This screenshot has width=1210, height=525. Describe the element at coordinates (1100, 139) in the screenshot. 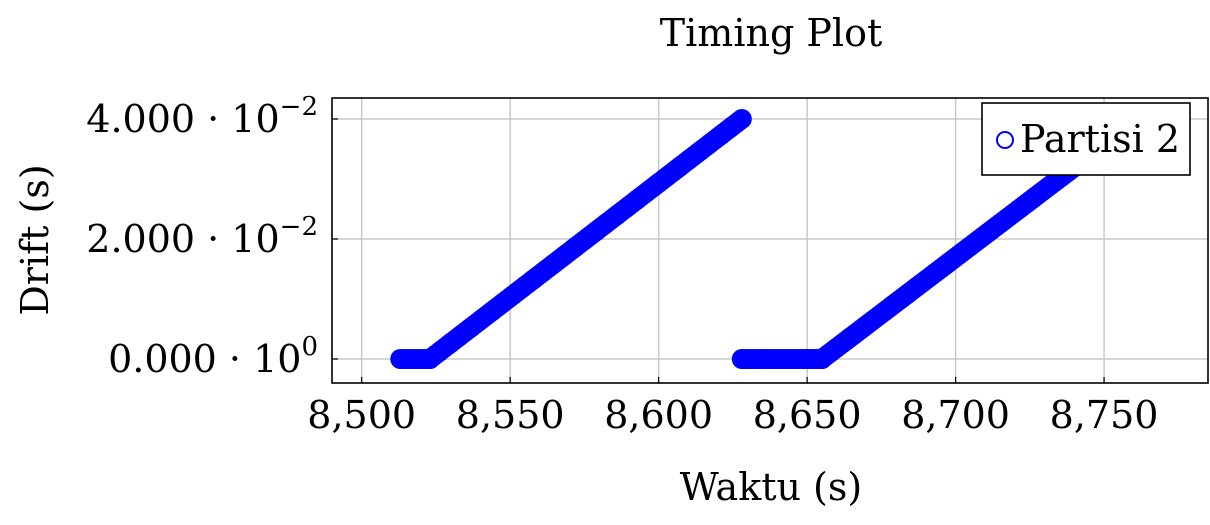

I see `legend-label: Partisi 2` at that location.